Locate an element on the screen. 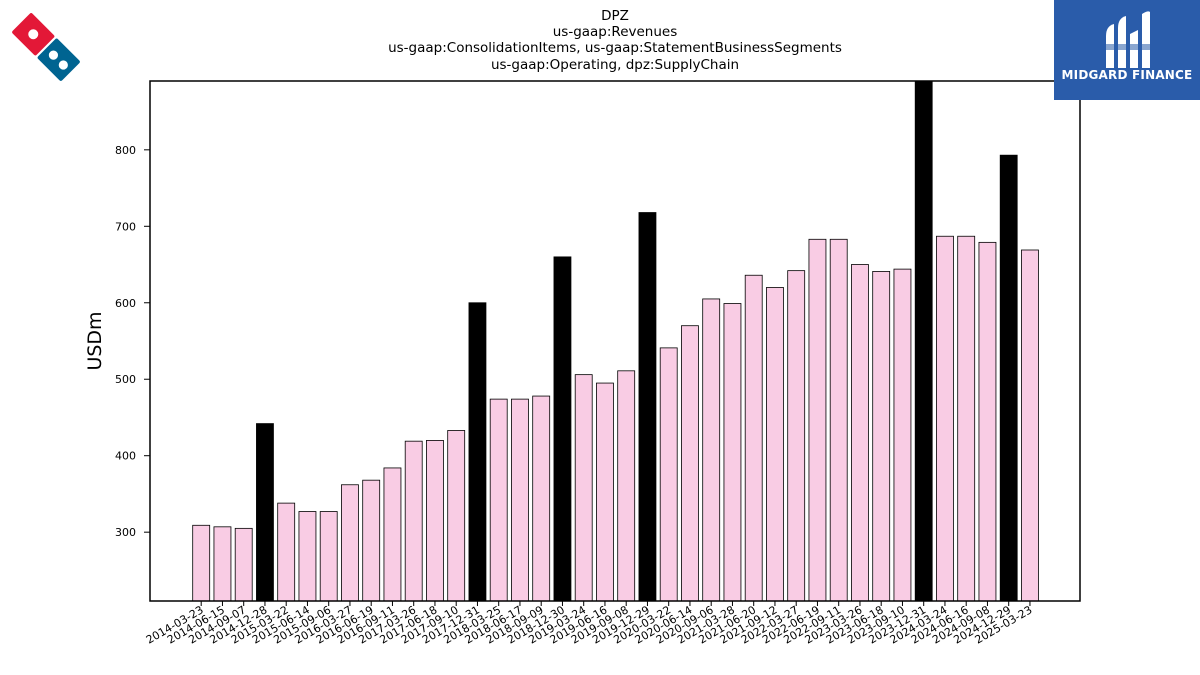 The image size is (1200, 675). y-tick-label: 800 is located at coordinates (125, 150).